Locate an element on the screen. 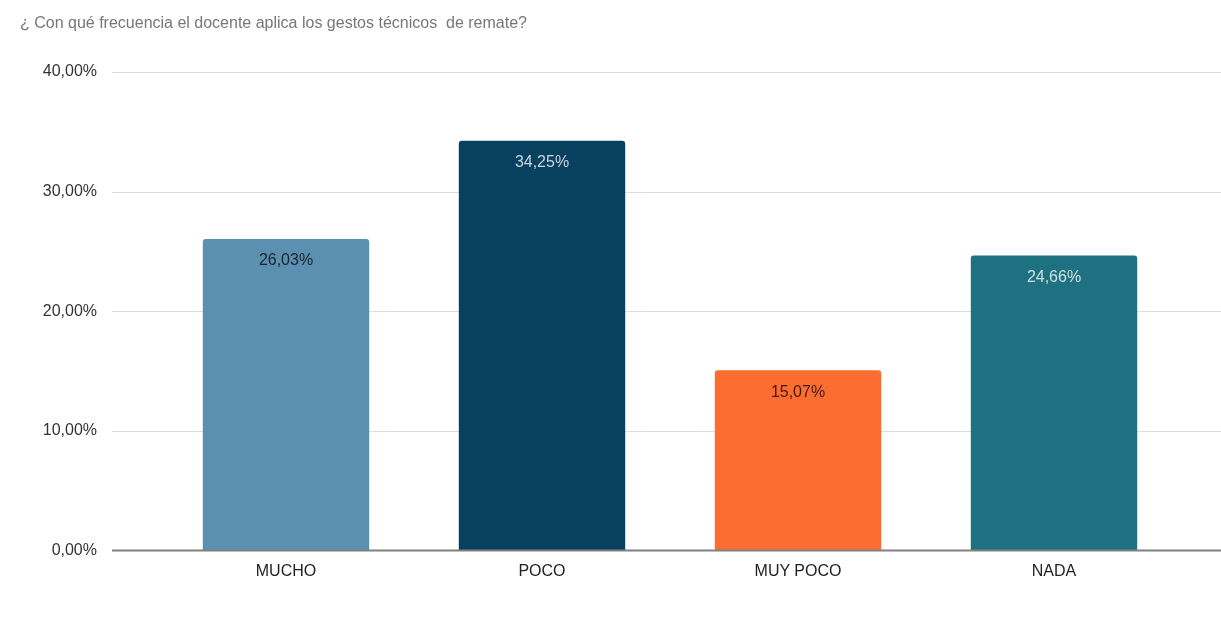 This screenshot has width=1221, height=621. chart-title: ¿ Con qué frecuencia el docente aplica los gestos técnicos de remate? is located at coordinates (273, 23).